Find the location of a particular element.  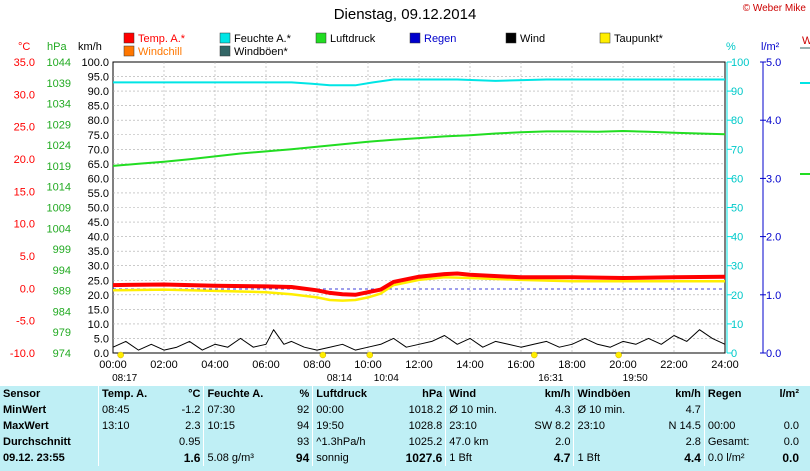

stats-cell: 1025.2 is located at coordinates (425, 442).